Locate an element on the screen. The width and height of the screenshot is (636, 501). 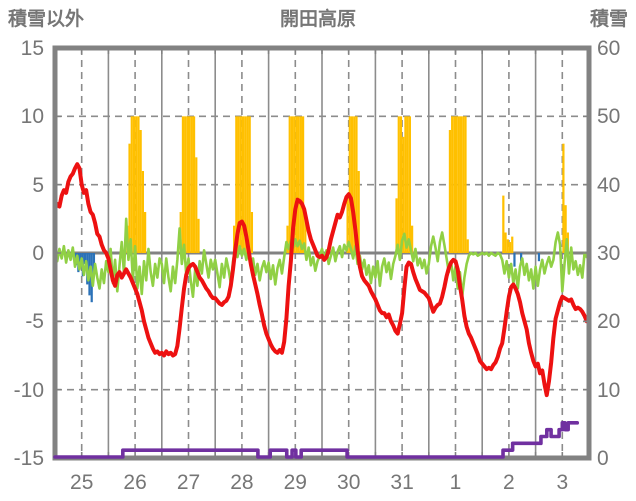
right-axis-title: 積雪 is located at coordinates (608, 19).